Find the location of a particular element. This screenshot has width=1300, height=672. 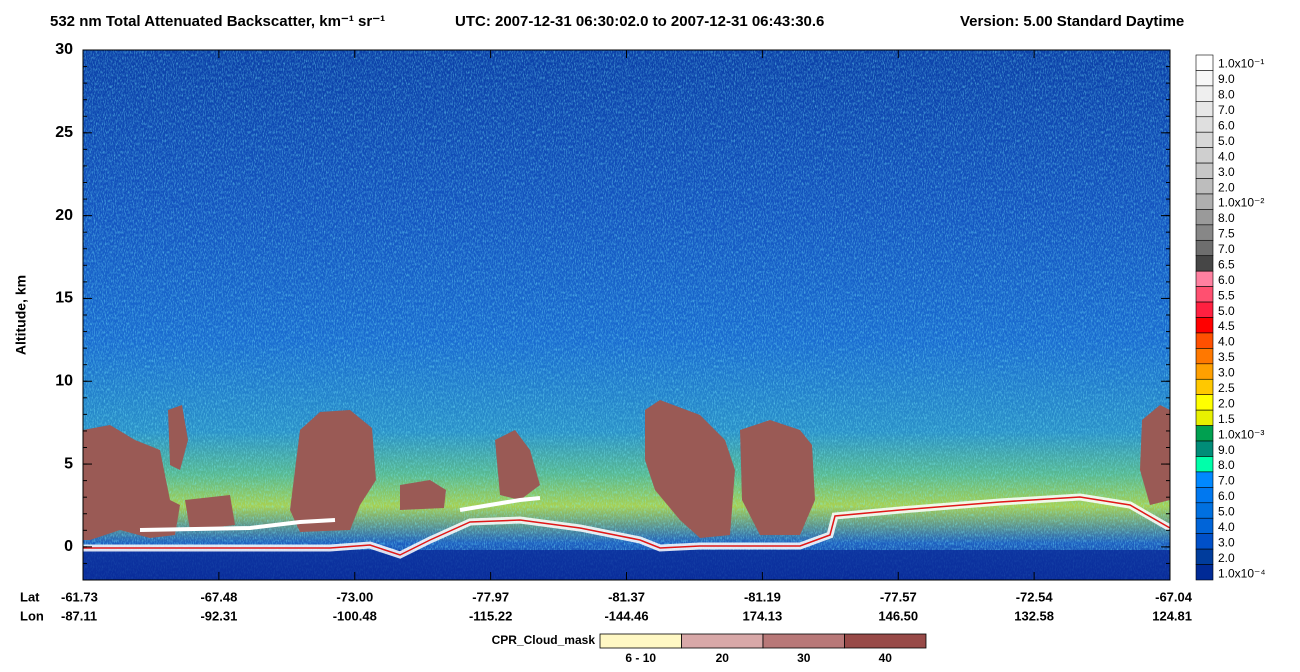

x-row-label: Lon is located at coordinates (32, 615).